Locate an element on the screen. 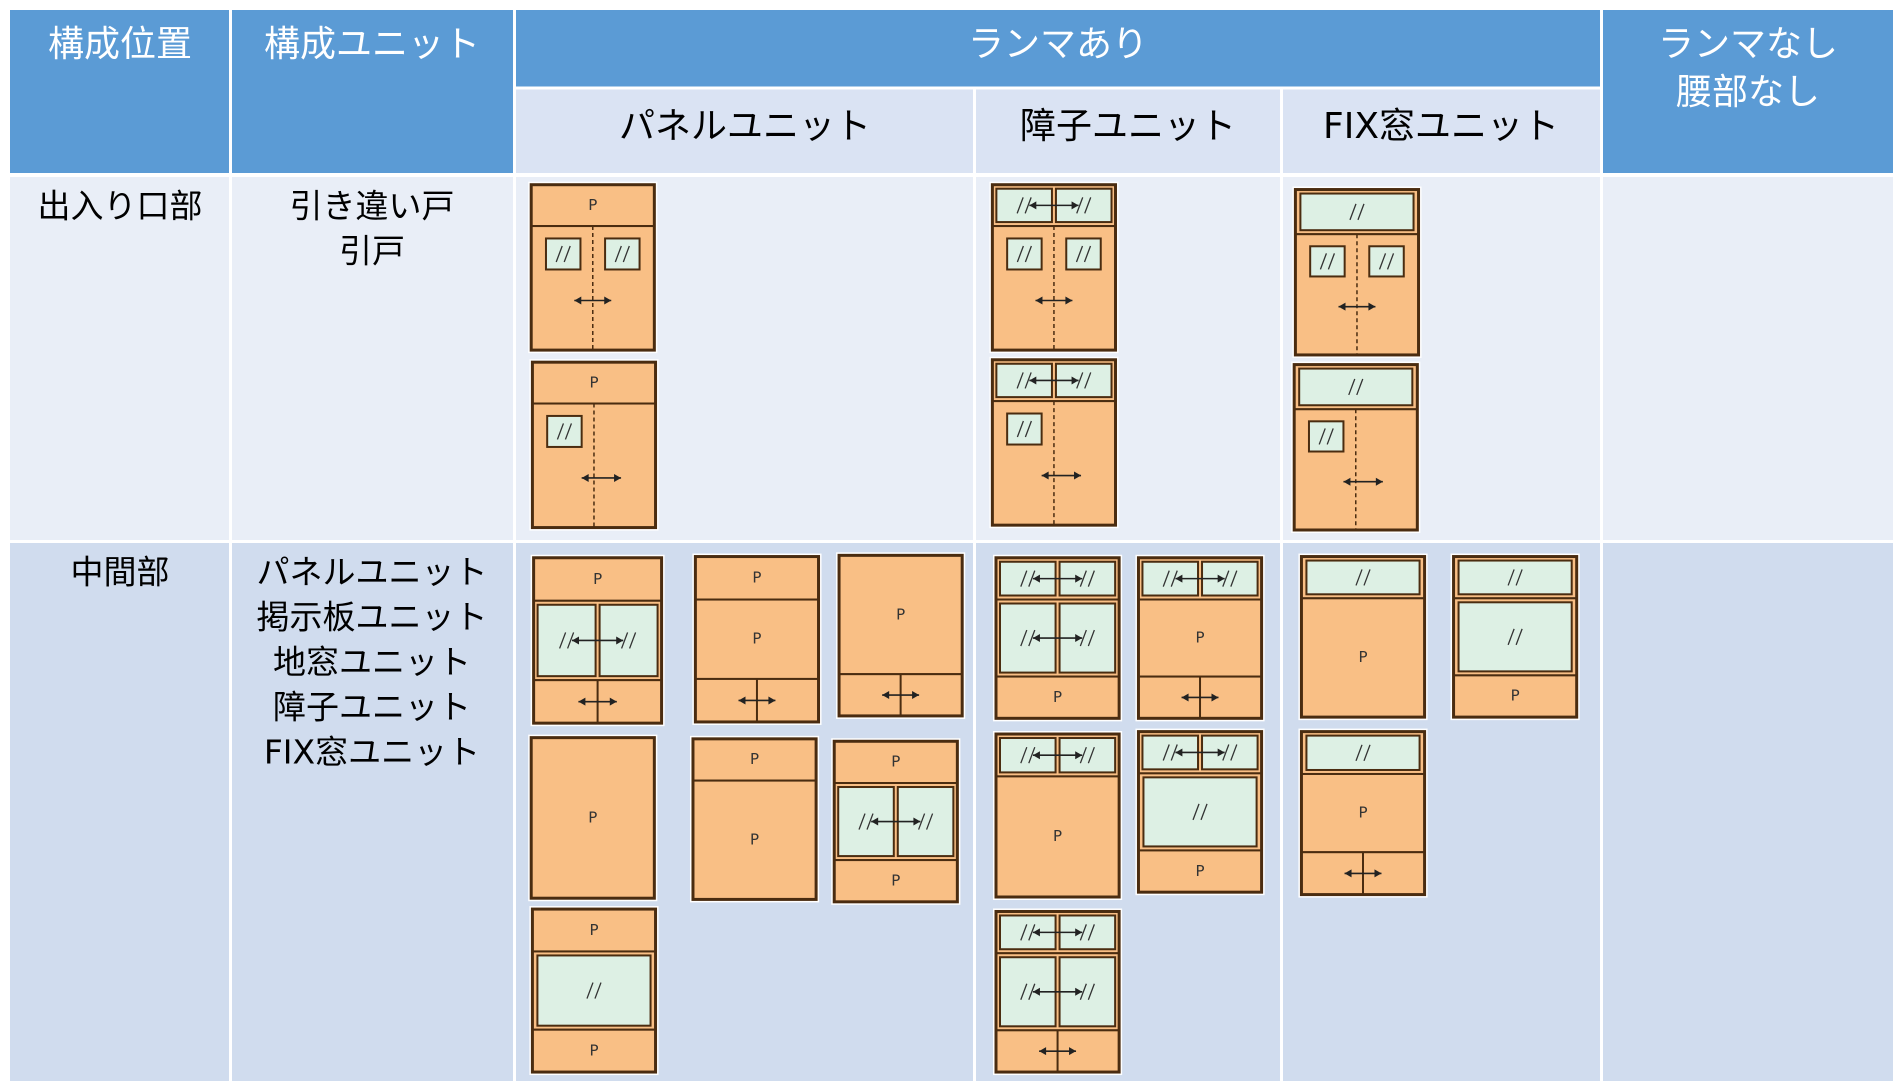  header-text: ランマなし is located at coordinates (1748, 44).